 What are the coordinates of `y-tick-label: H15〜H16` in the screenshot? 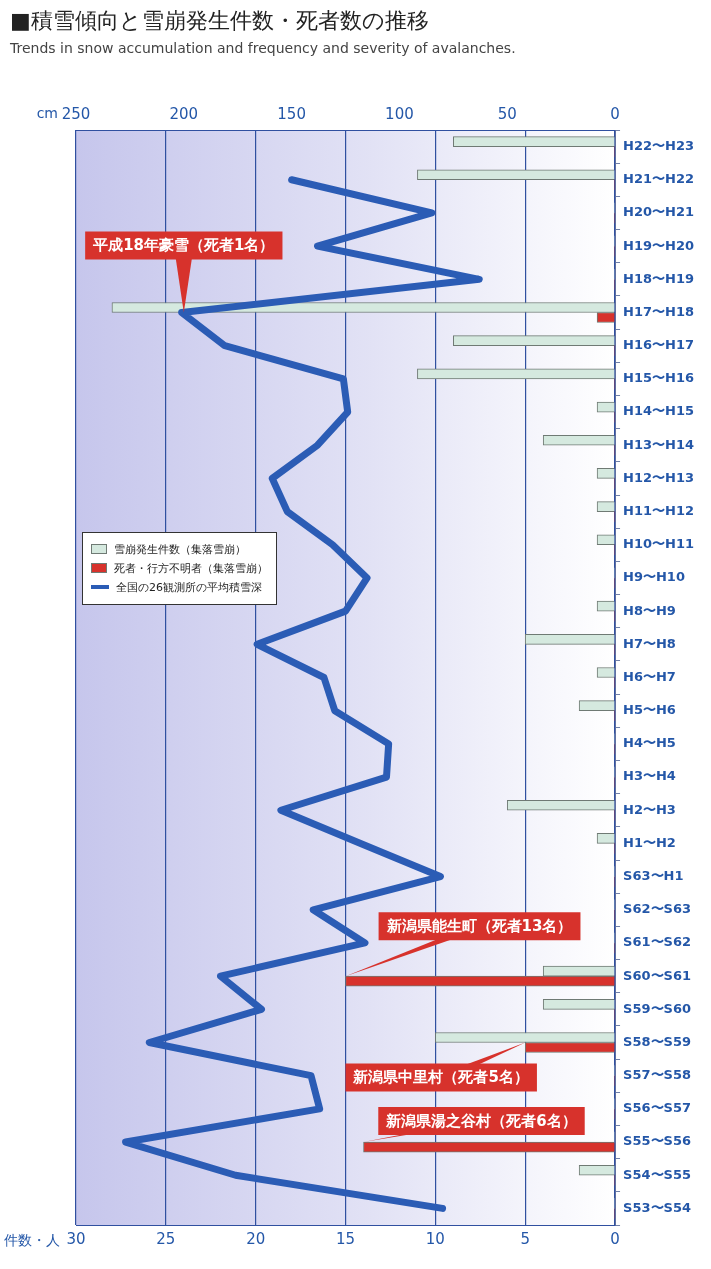 It's located at (659, 378).